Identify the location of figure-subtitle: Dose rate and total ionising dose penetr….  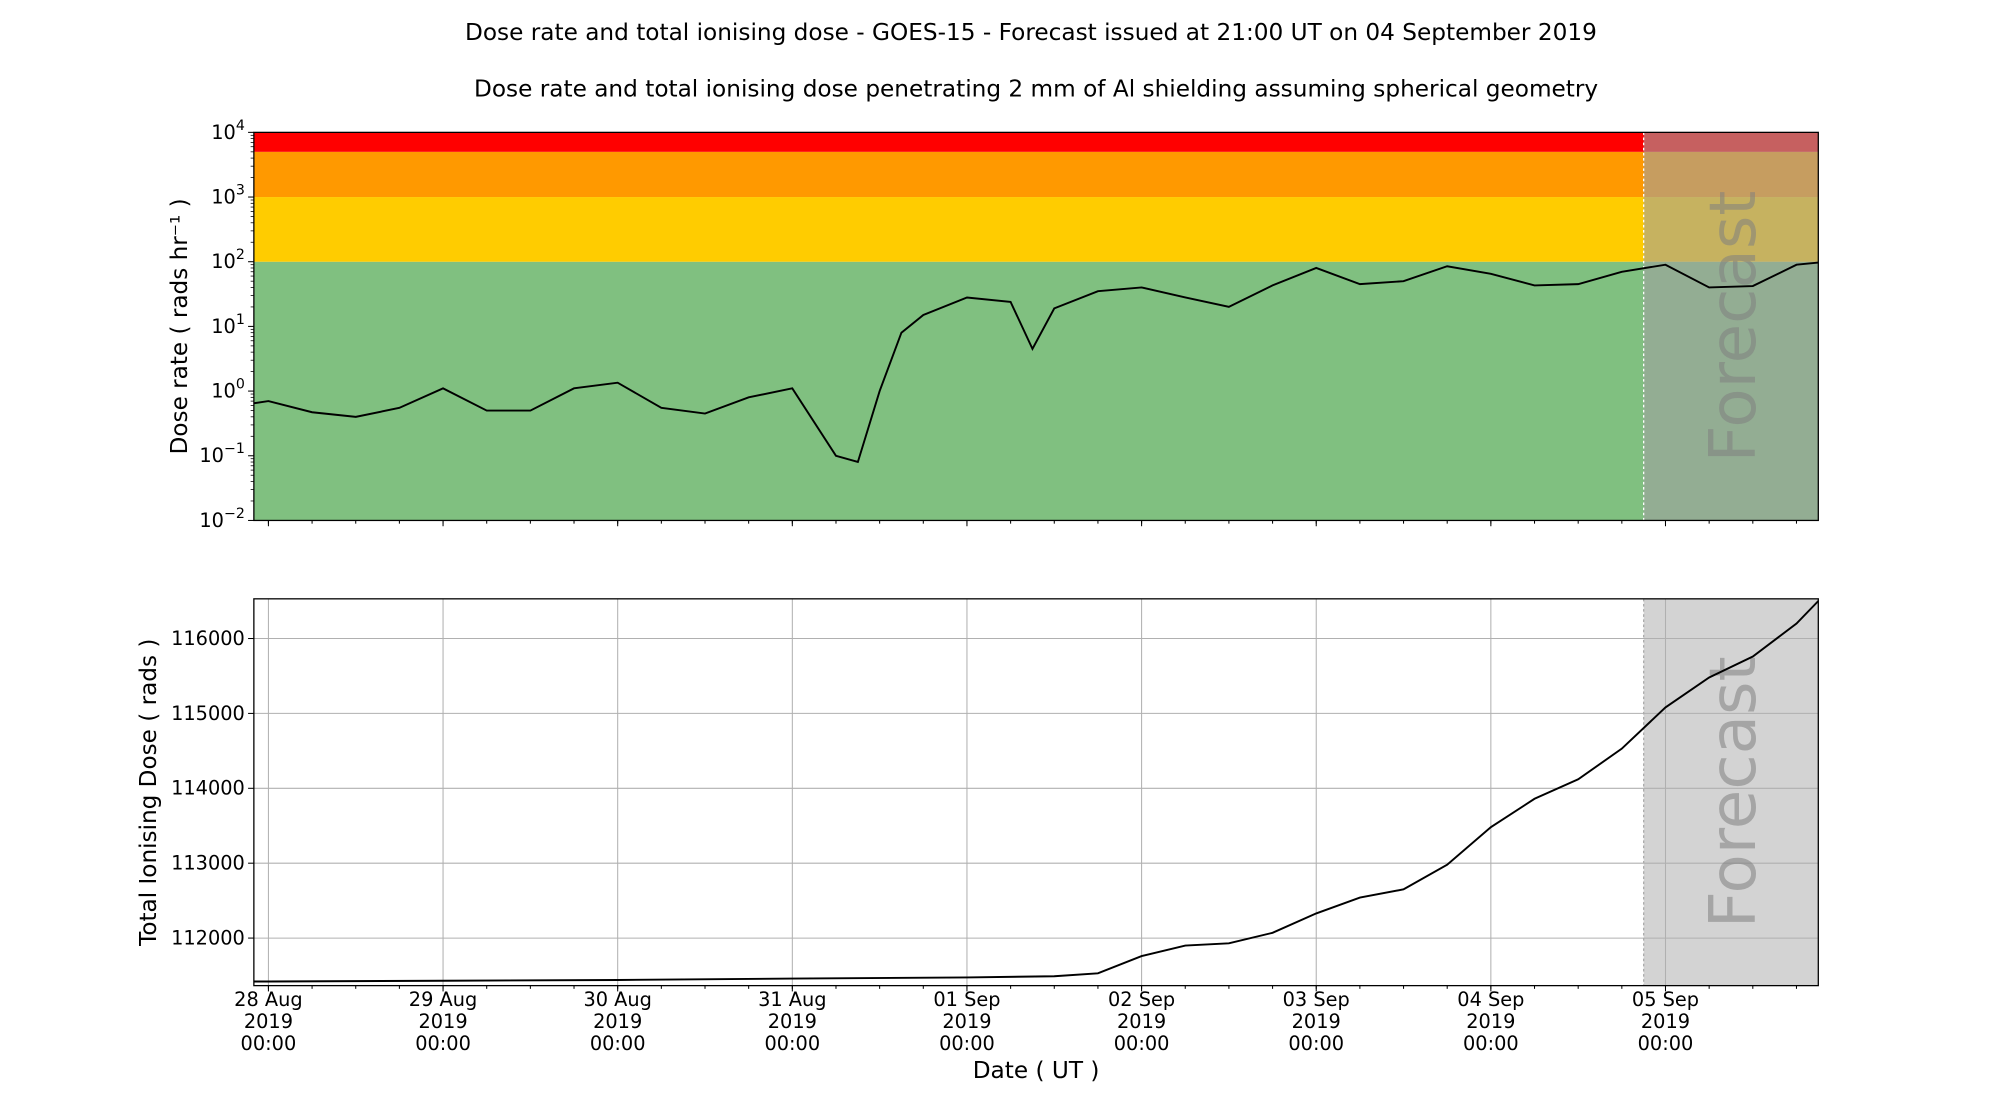
(1036, 89).